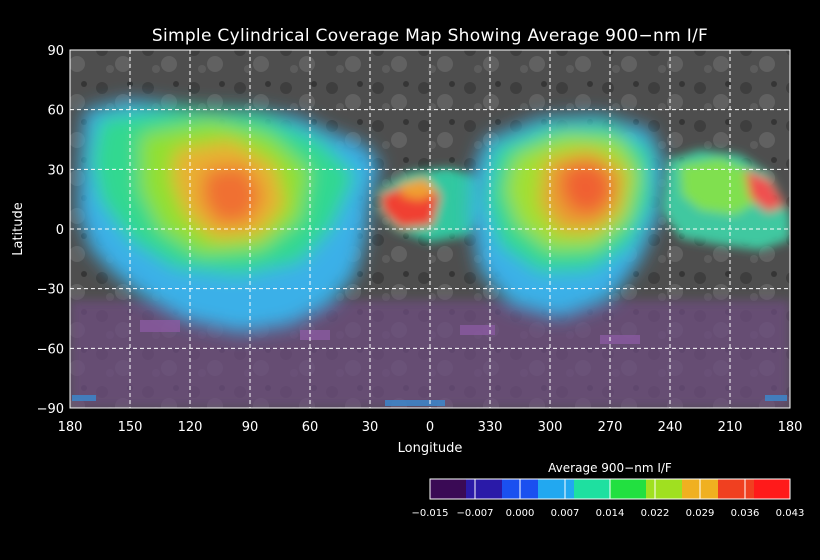 The image size is (820, 560). What do you see at coordinates (520, 513) in the screenshot?
I see `colorbar-tick-label: 0.000` at bounding box center [520, 513].